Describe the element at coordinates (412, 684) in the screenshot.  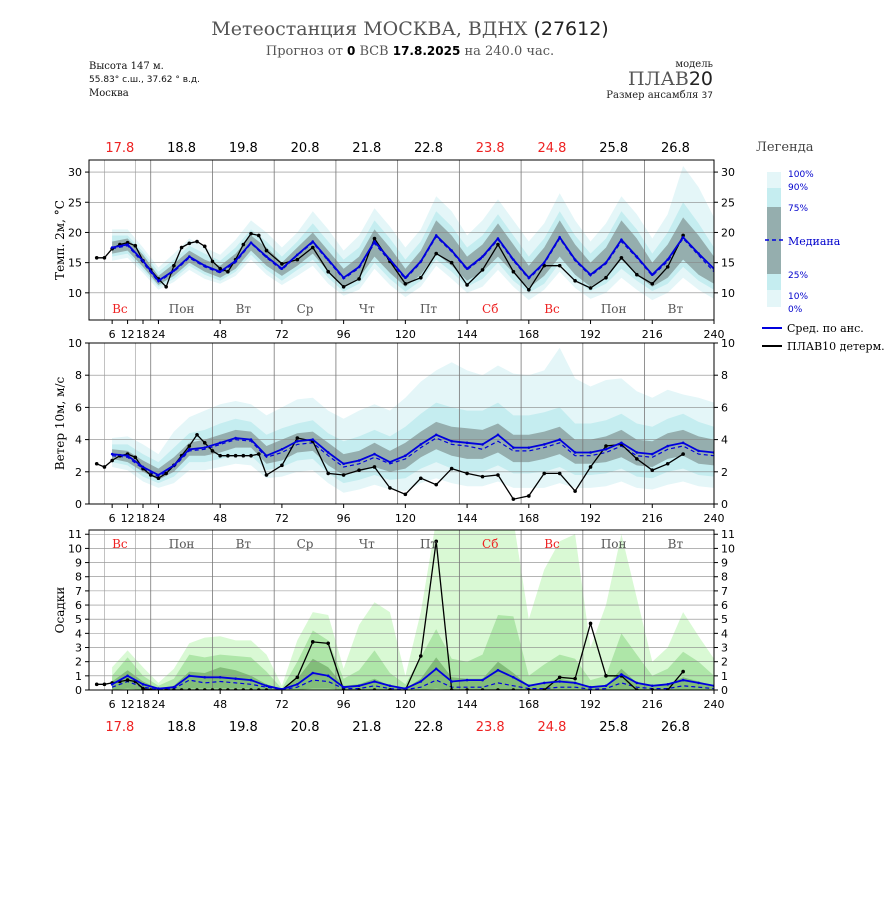
I see `precipitation-median-line` at that location.